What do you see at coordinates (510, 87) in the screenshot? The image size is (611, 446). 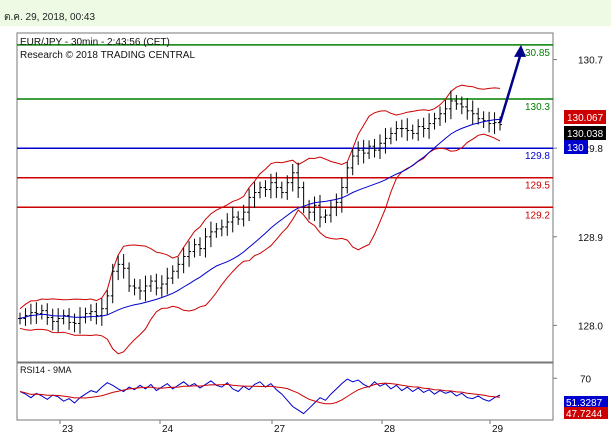 I see `target-arrow-shaft` at bounding box center [510, 87].